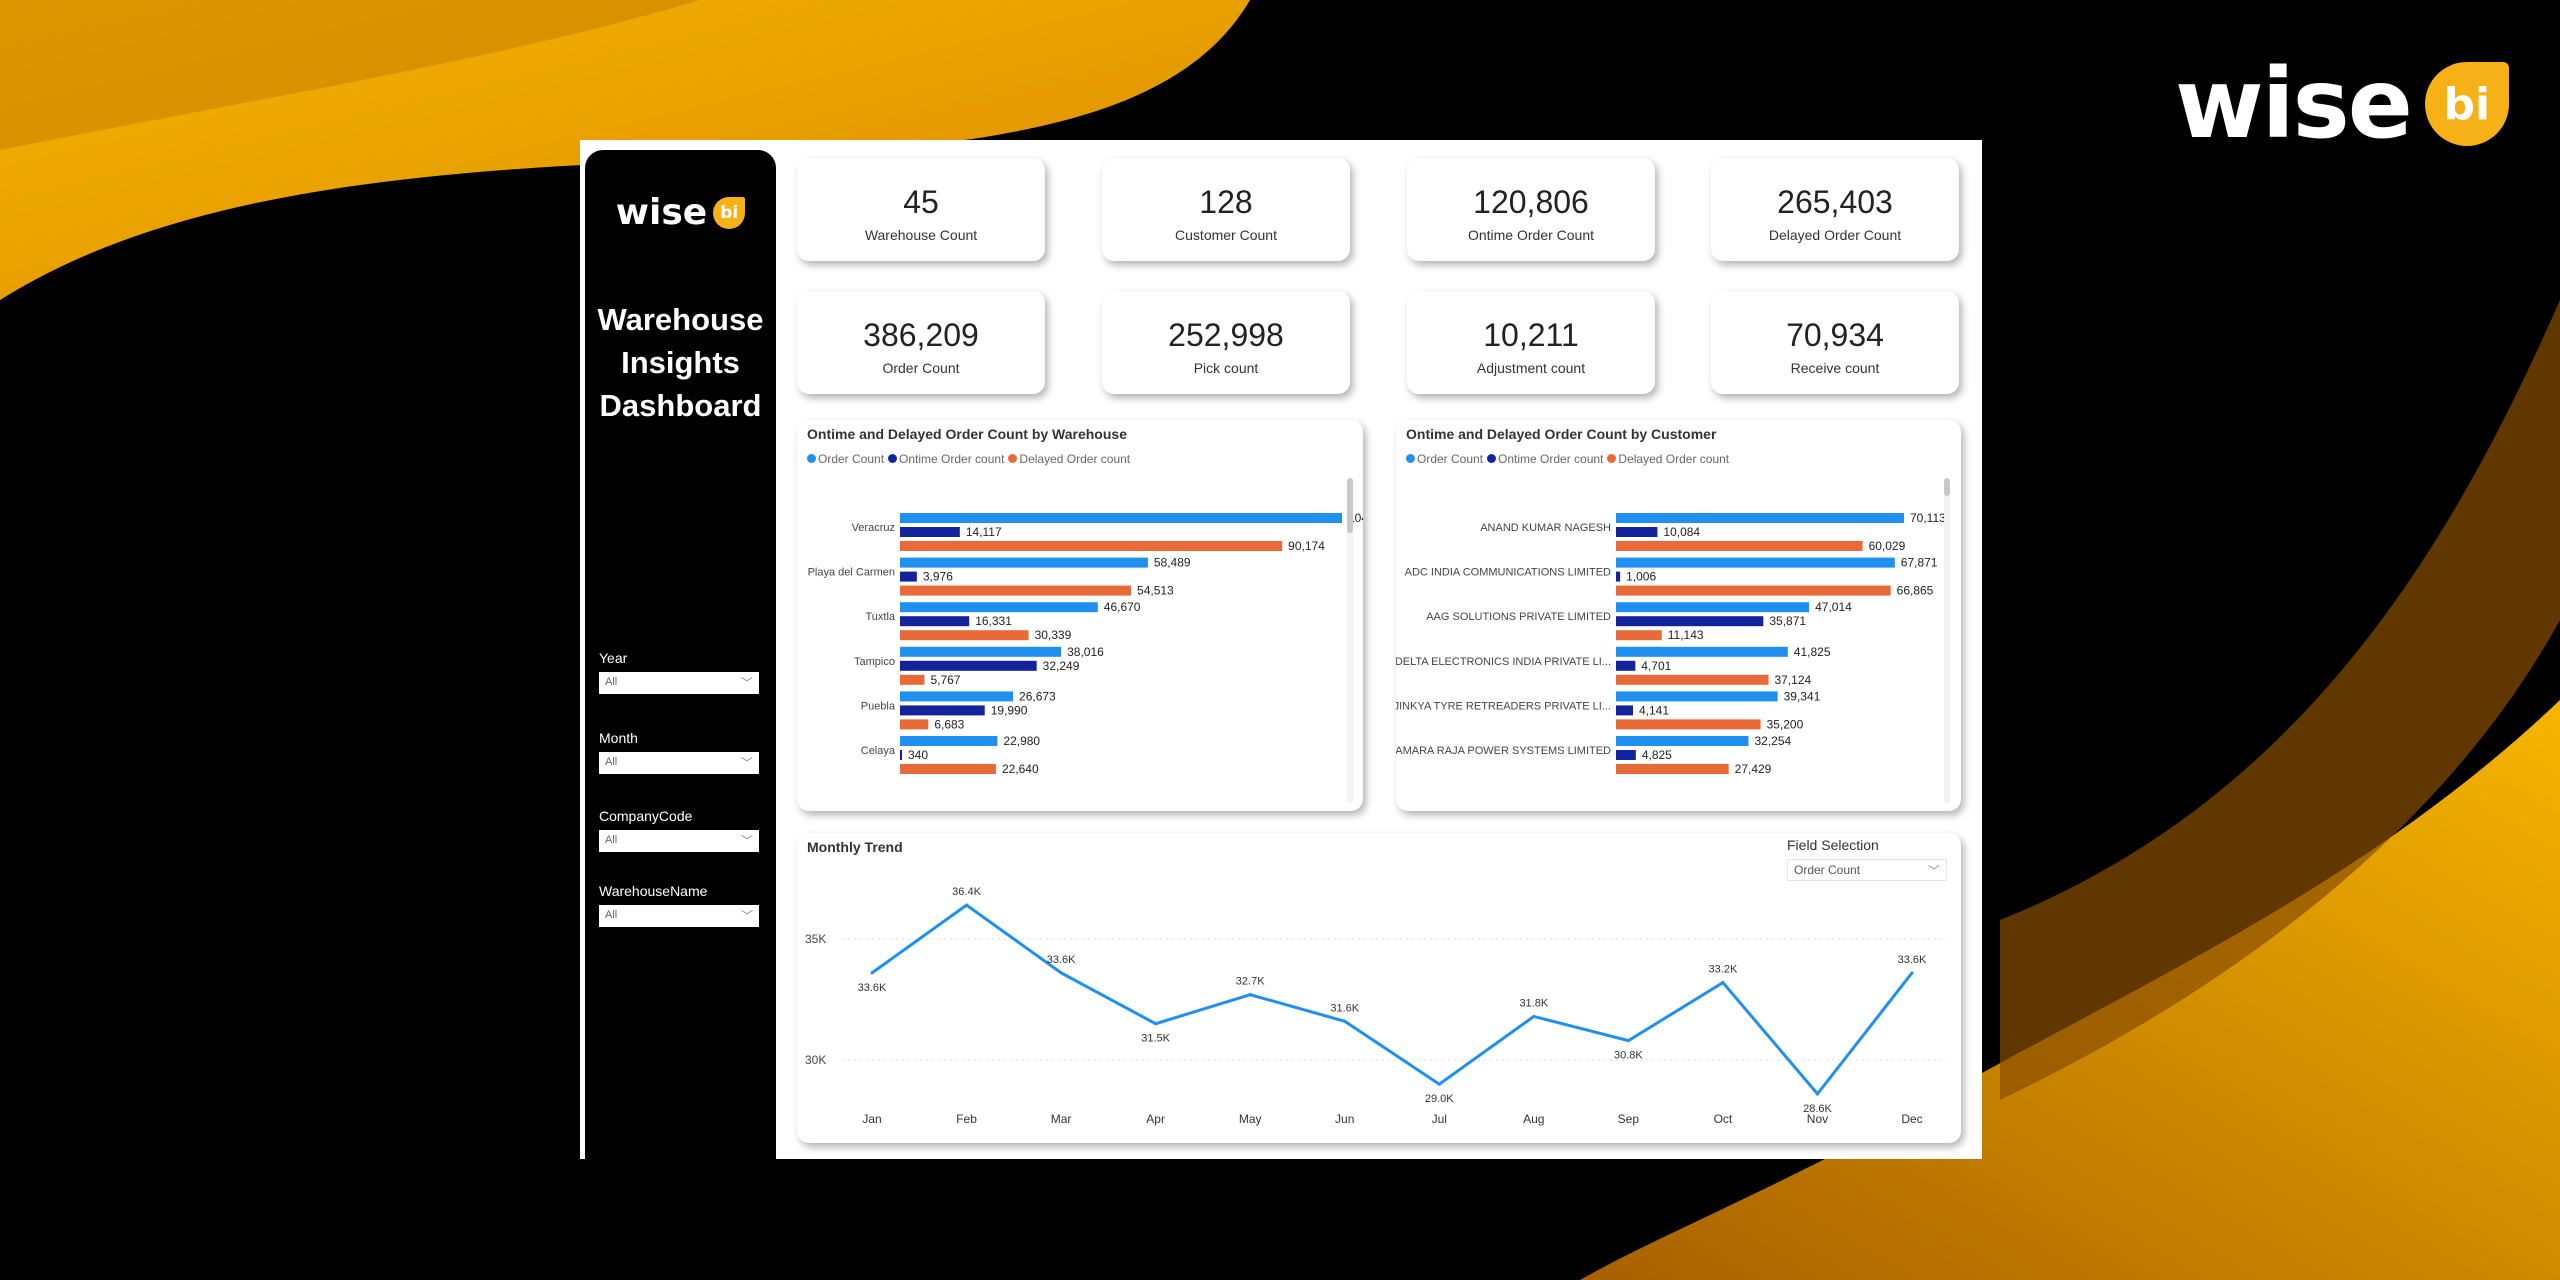 This screenshot has width=2560, height=1280. Describe the element at coordinates (938, 577) in the screenshot. I see `data-label: 3,976` at that location.